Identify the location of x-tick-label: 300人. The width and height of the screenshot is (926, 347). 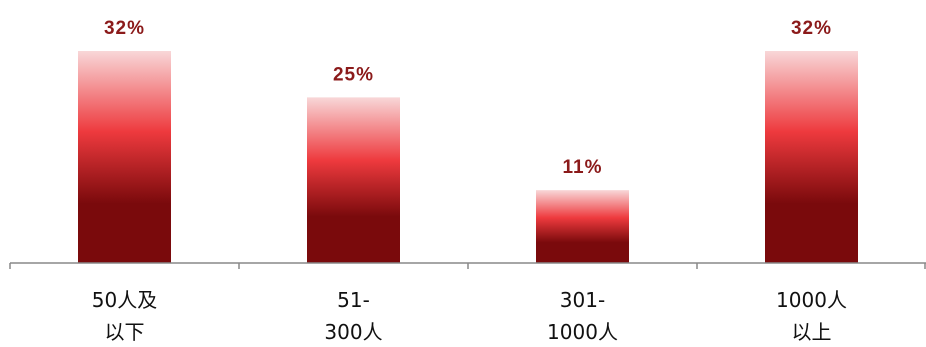
(353, 332).